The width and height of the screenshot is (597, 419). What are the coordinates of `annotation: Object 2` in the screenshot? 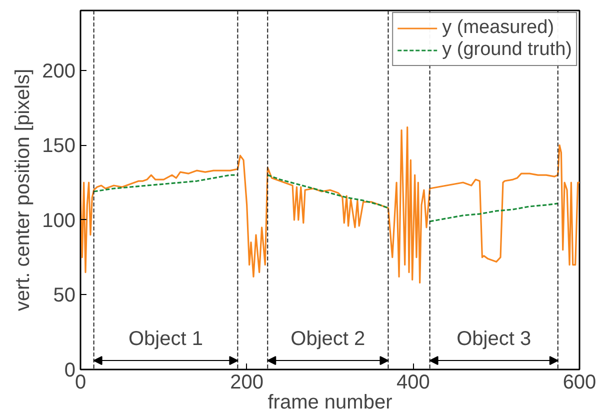 It's located at (328, 339).